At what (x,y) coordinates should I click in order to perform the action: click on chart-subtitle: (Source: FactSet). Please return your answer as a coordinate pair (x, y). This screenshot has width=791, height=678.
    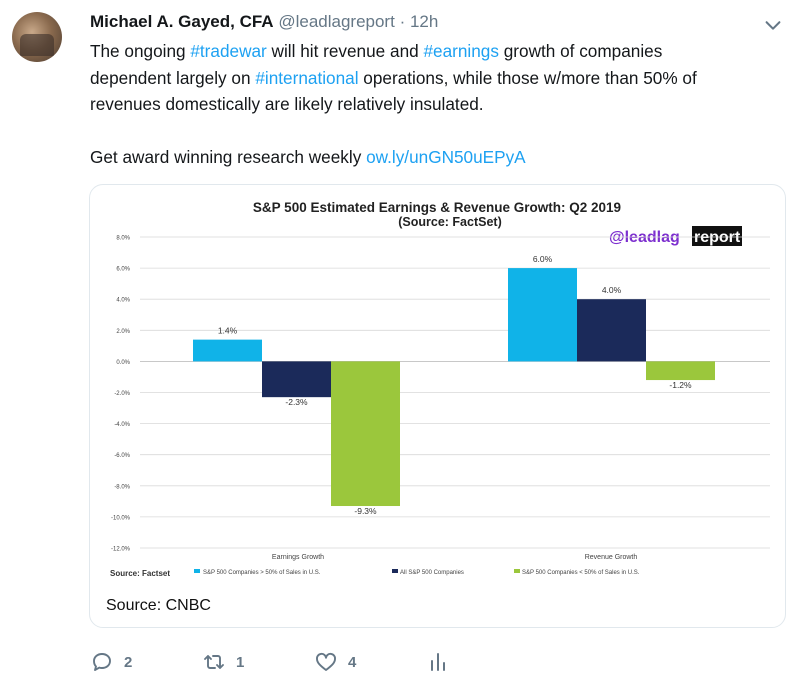
    Looking at the image, I should click on (450, 222).